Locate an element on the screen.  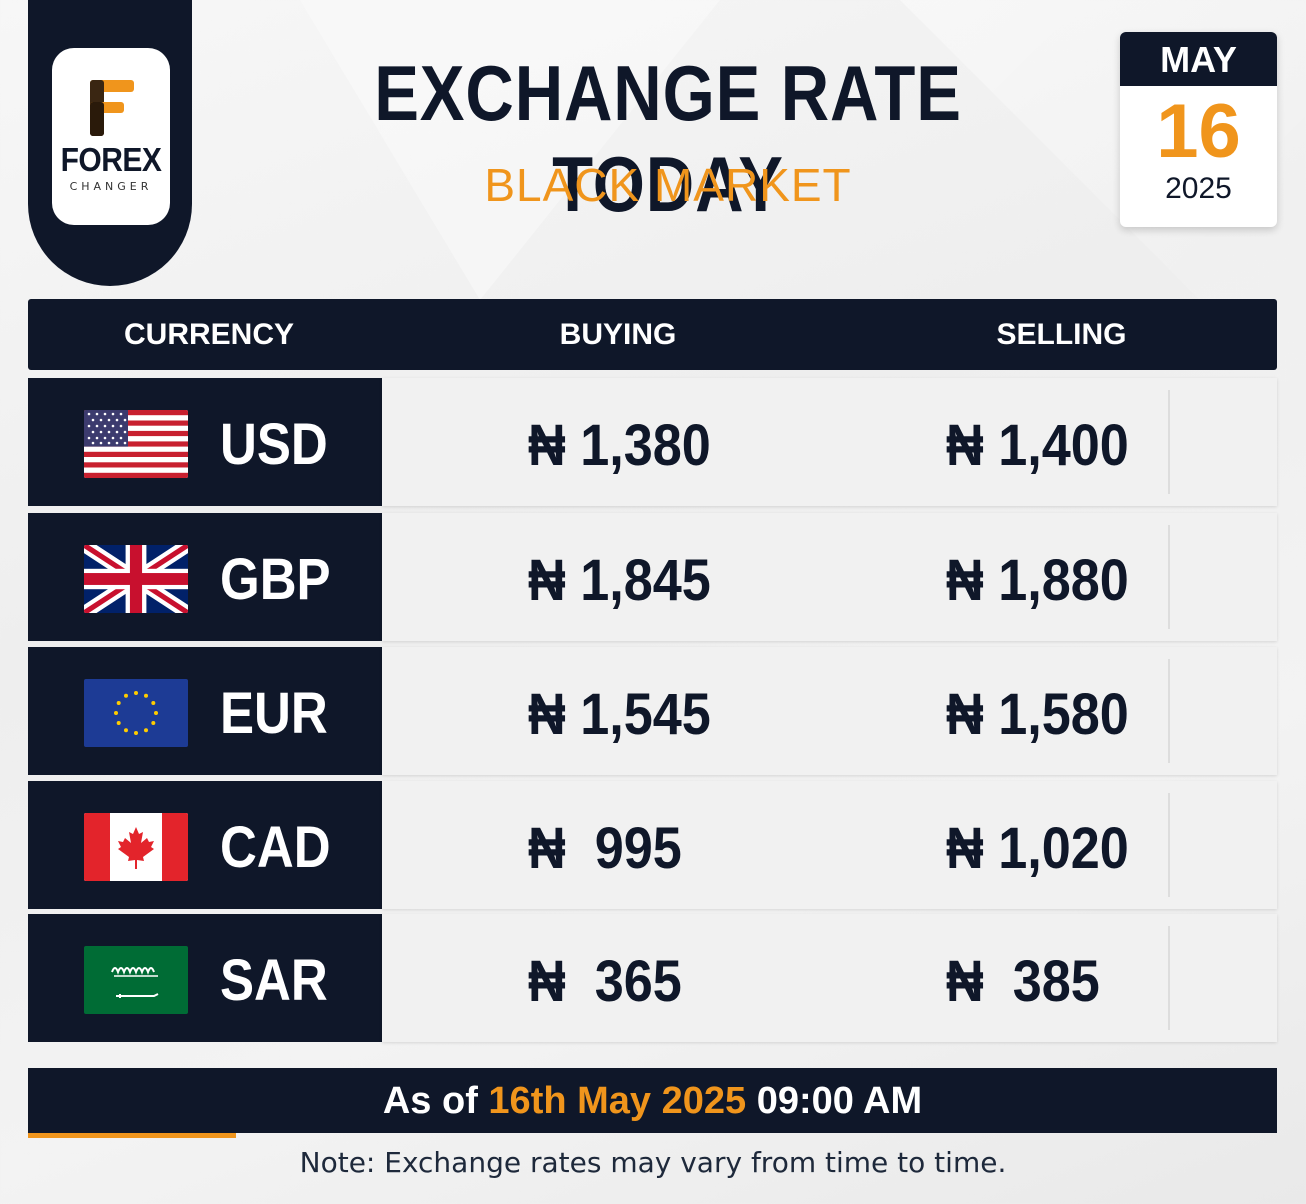
date-year: 2025 is located at coordinates (1198, 188).